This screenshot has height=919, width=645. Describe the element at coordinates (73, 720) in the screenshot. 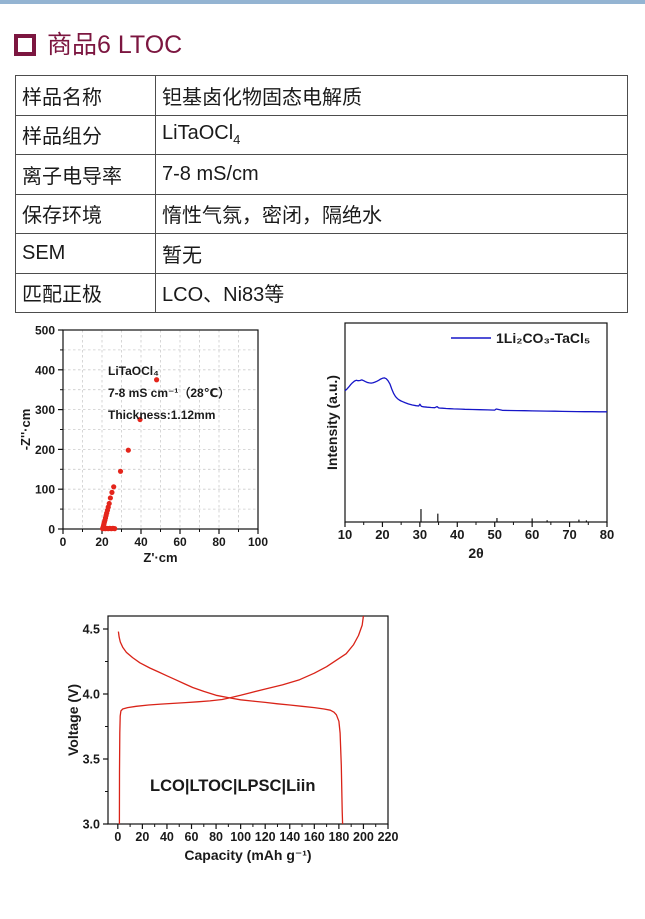

I see `svg-text: Voltage (V)` at that location.